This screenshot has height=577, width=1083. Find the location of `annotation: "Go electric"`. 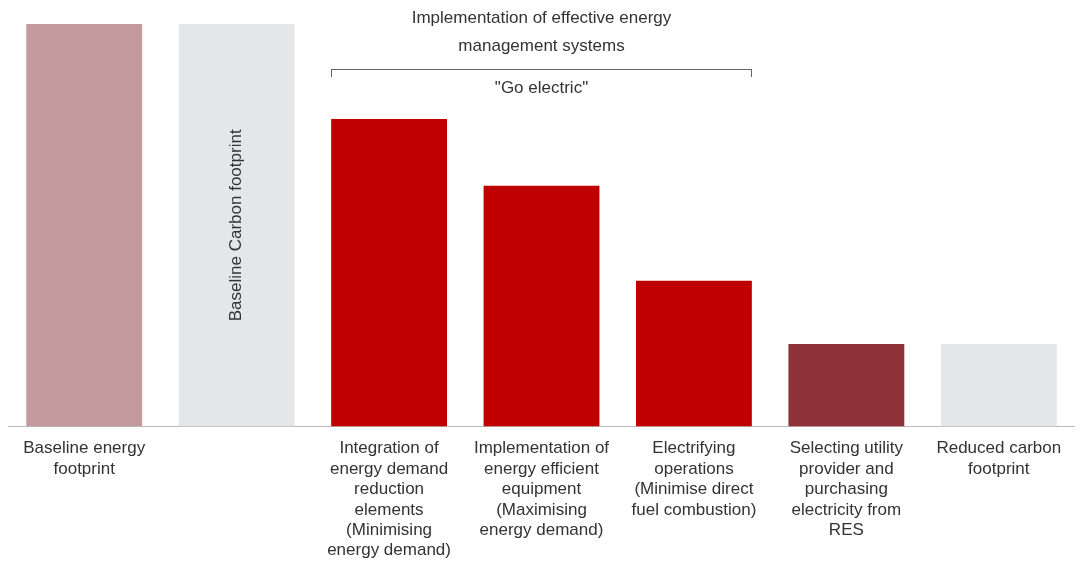

annotation: "Go electric" is located at coordinates (541, 87).